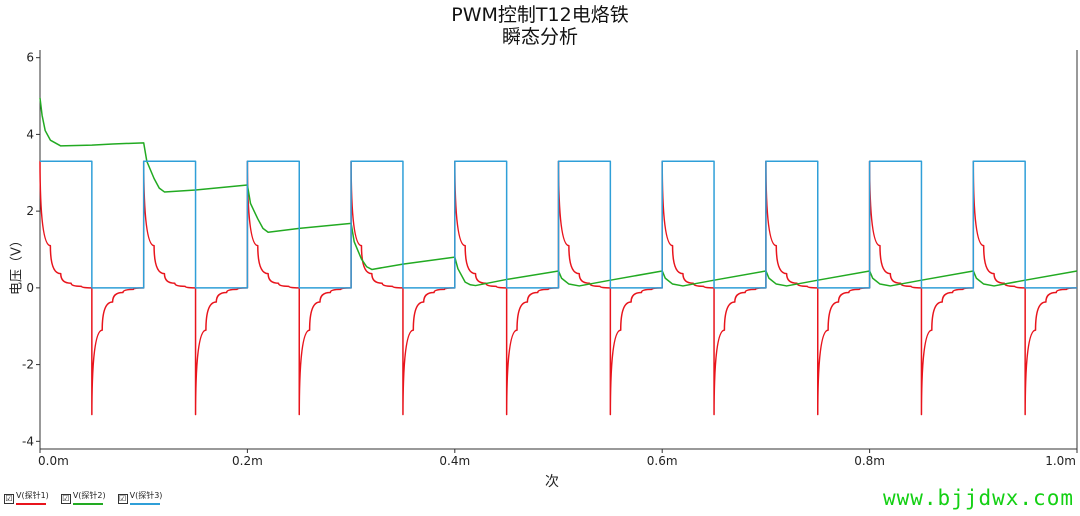 The image size is (1080, 516). What do you see at coordinates (978, 498) in the screenshot?
I see `watermark: www.bjjdwx.com` at bounding box center [978, 498].